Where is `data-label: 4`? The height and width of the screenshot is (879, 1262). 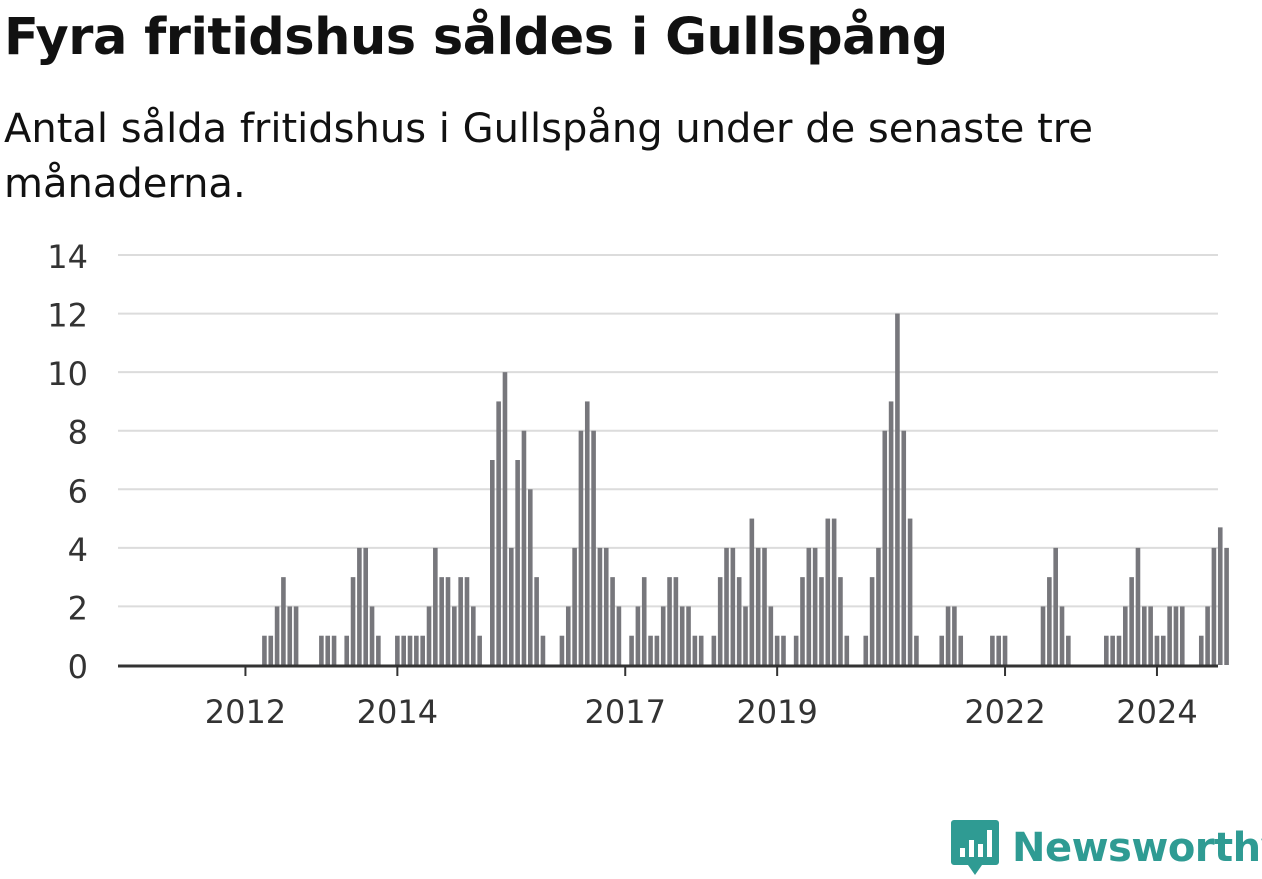
data-label: 4 is located at coordinates (1233, 234).